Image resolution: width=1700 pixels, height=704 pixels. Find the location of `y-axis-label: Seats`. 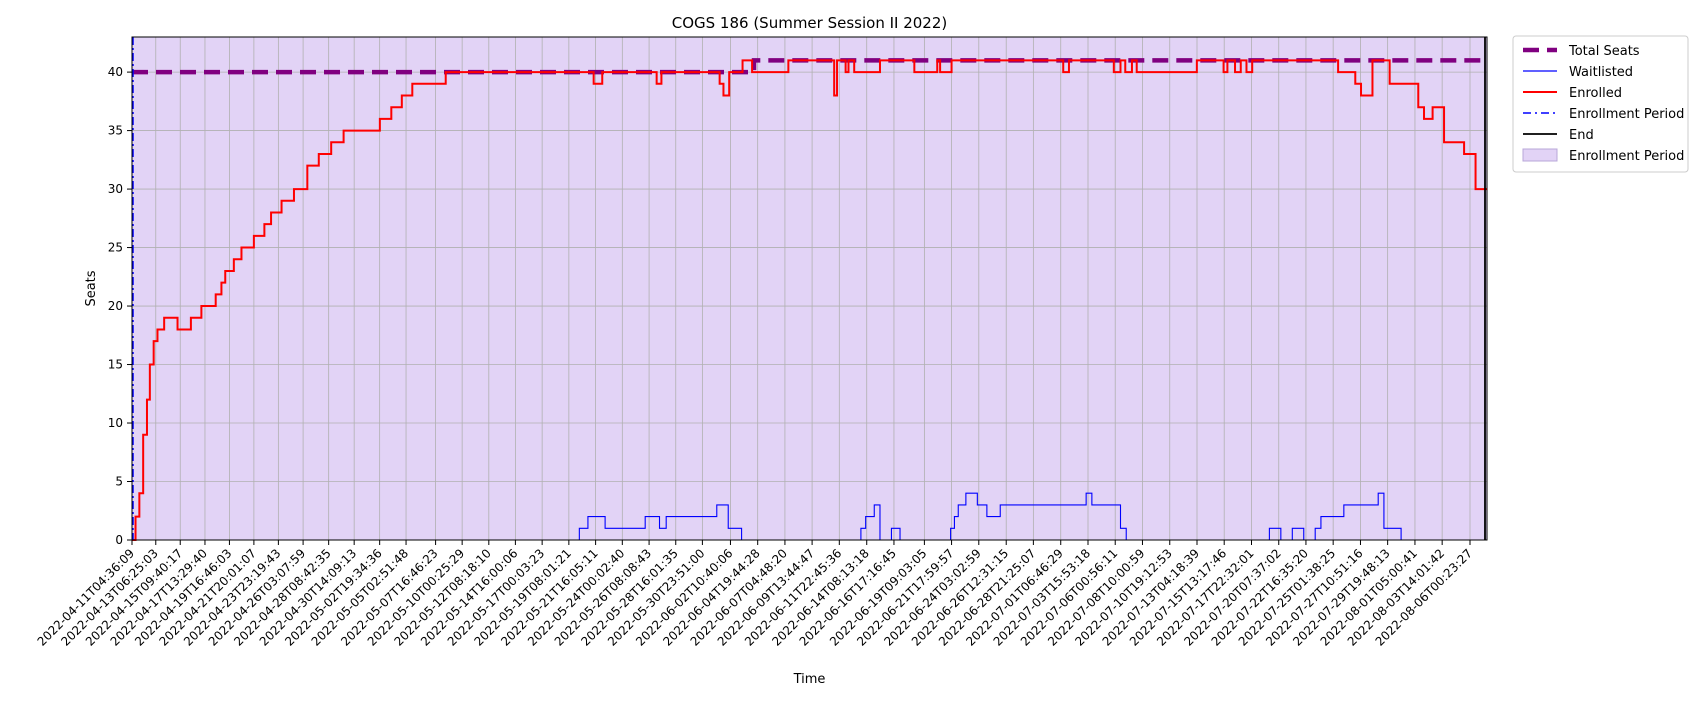

y-axis-label: Seats is located at coordinates (91, 288).